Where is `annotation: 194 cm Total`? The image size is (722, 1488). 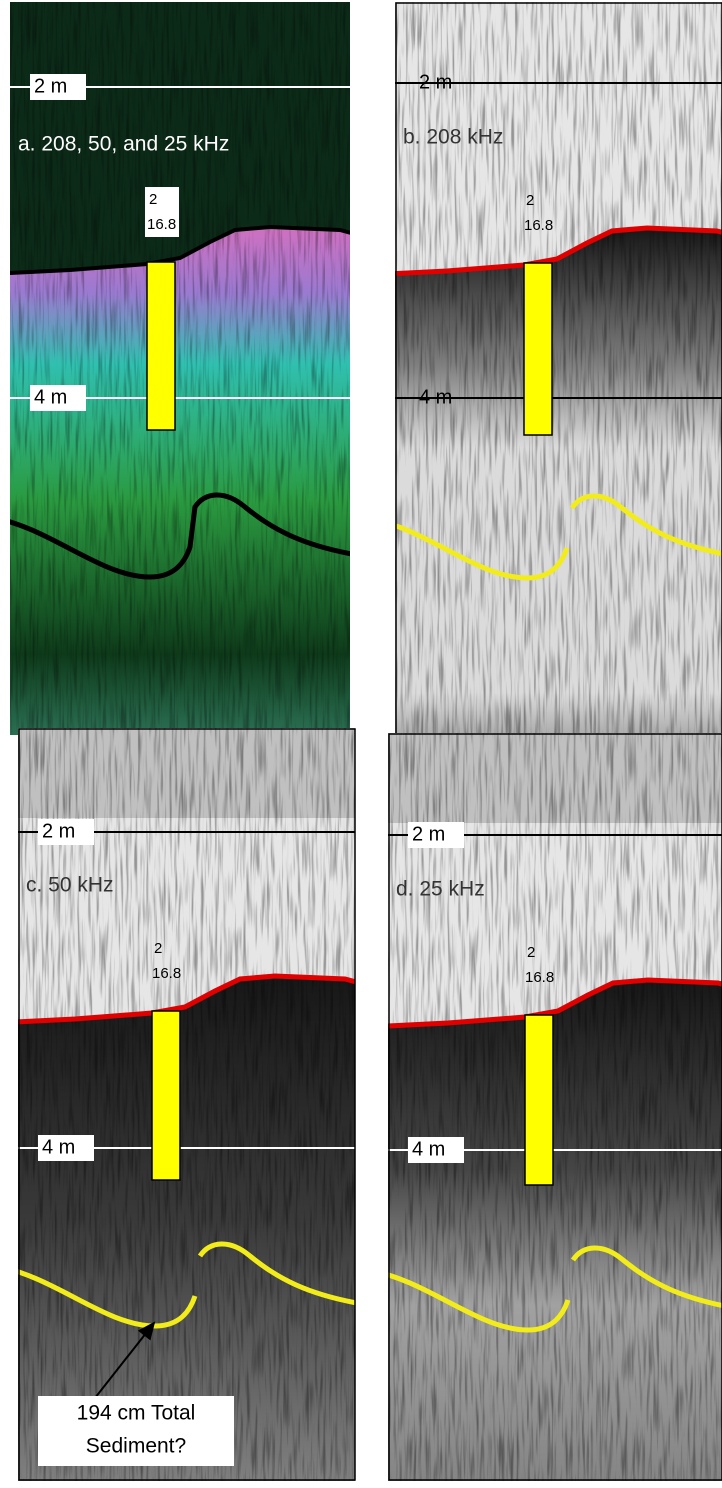
annotation: 194 cm Total is located at coordinates (136, 1413).